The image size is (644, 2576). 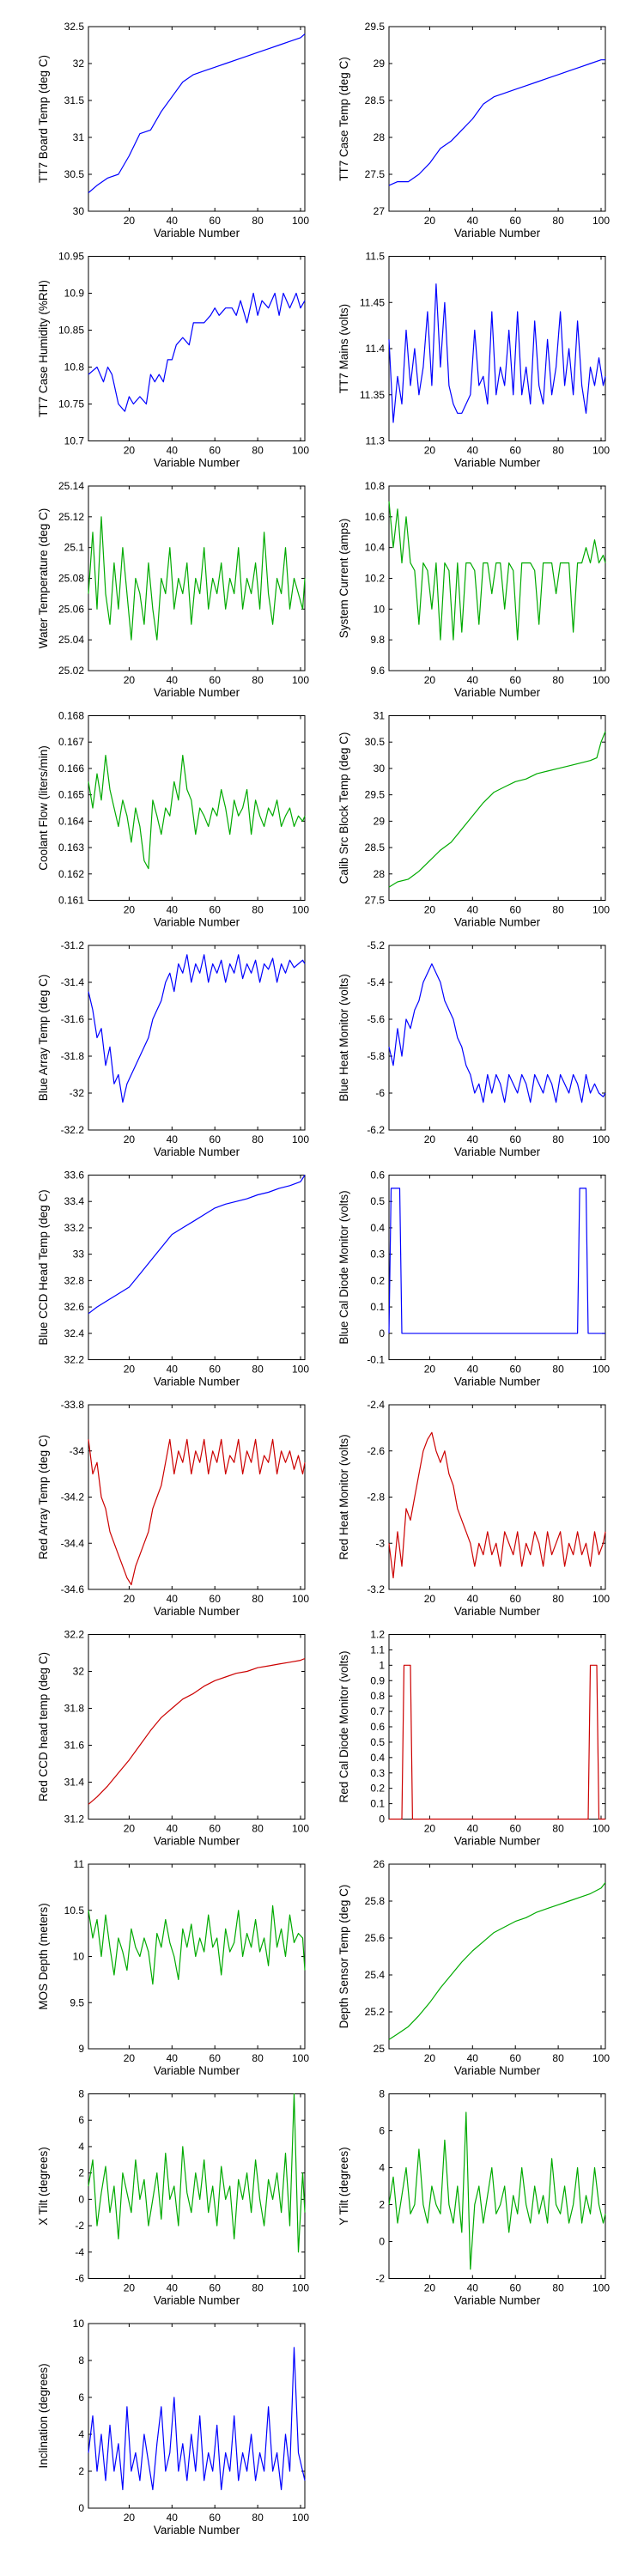 What do you see at coordinates (74, 1360) in the screenshot?
I see `y-tick-label: 32.2` at bounding box center [74, 1360].